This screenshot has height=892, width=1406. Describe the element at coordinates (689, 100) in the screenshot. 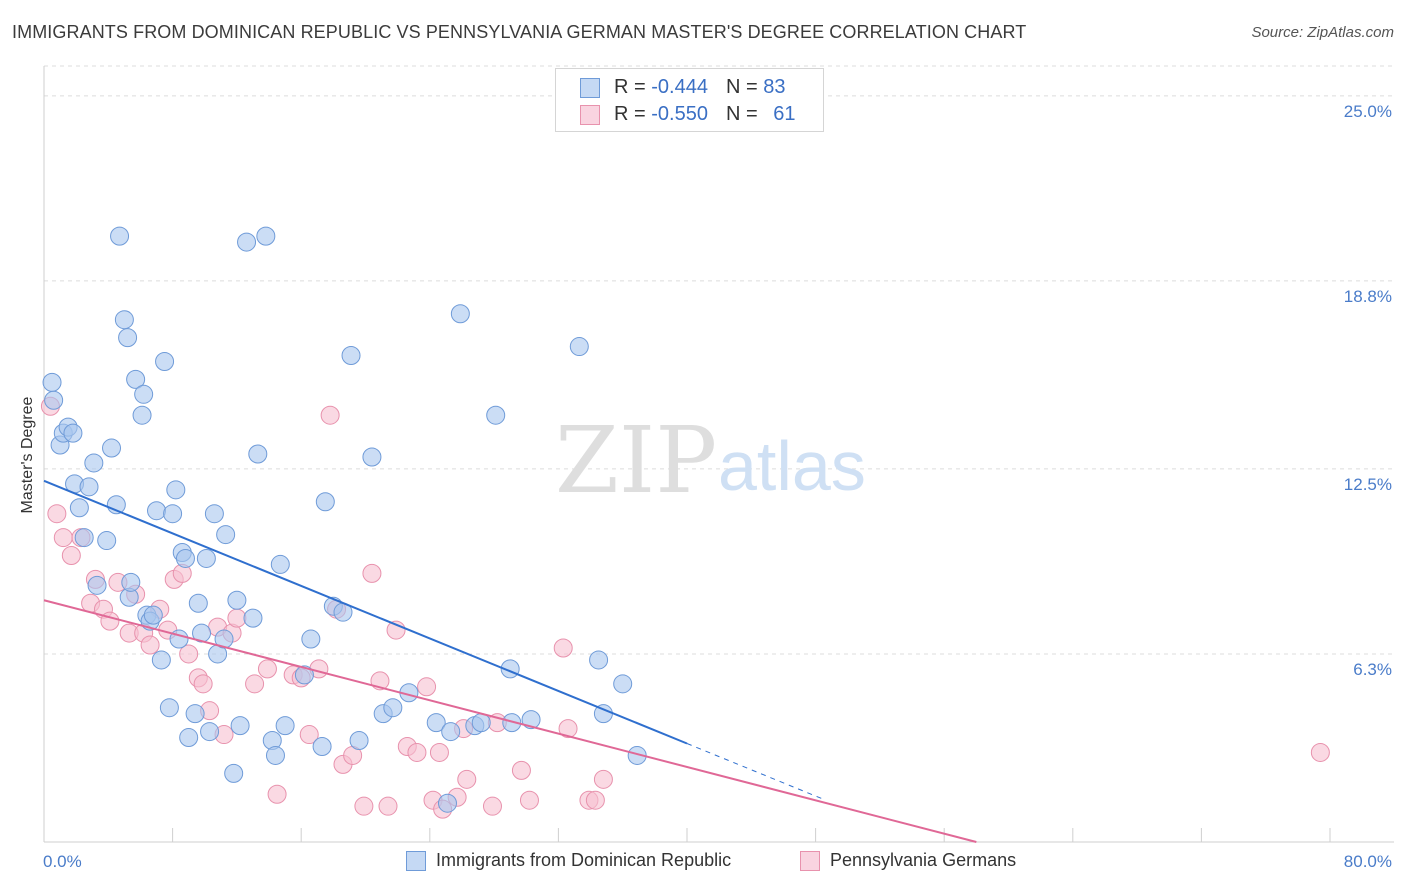

I see `stats-legend: R = -0.444 N = 83 R = -0.550 N = 61` at that location.